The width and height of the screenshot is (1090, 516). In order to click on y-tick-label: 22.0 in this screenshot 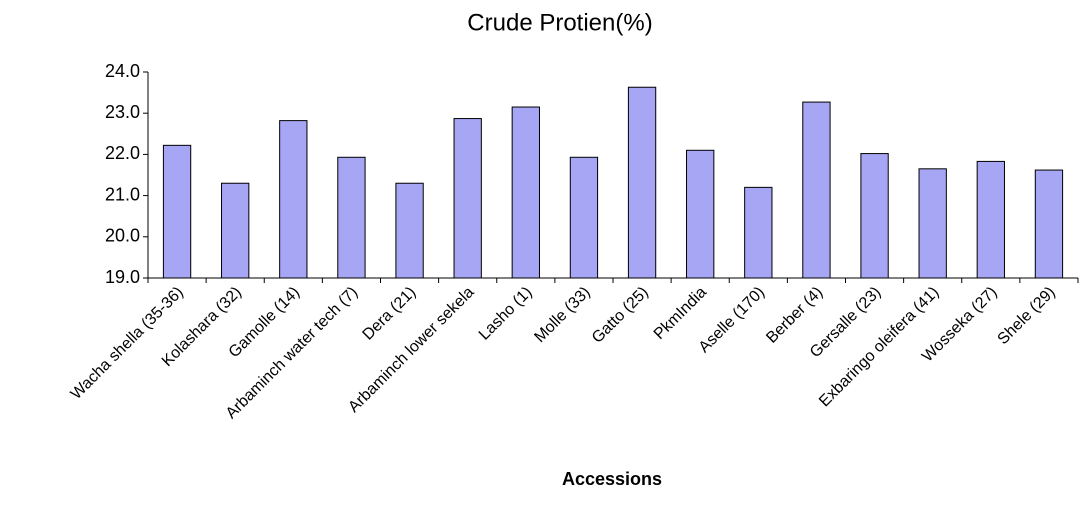, I will do `click(122, 153)`.